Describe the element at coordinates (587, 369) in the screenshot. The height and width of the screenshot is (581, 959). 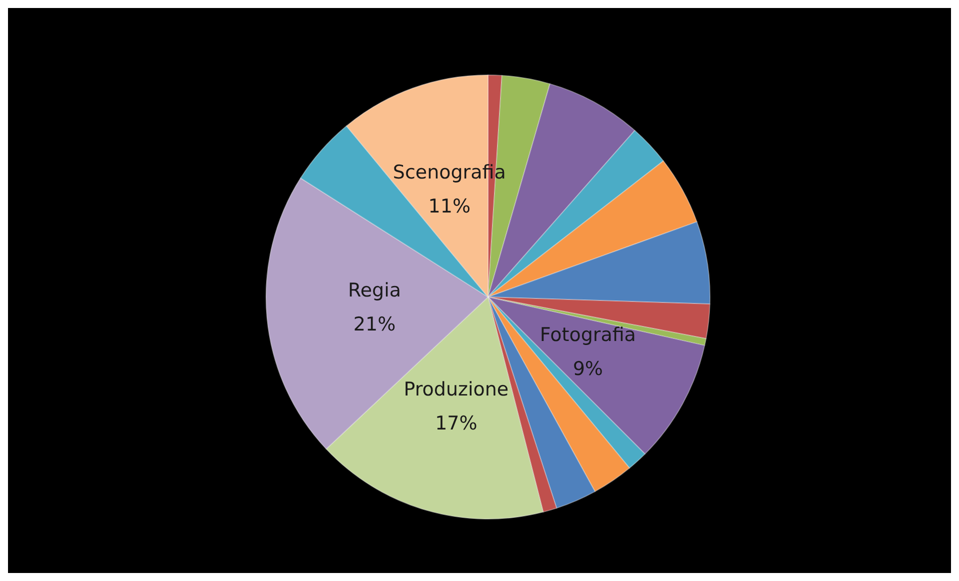
I see `data-label: 9%` at that location.